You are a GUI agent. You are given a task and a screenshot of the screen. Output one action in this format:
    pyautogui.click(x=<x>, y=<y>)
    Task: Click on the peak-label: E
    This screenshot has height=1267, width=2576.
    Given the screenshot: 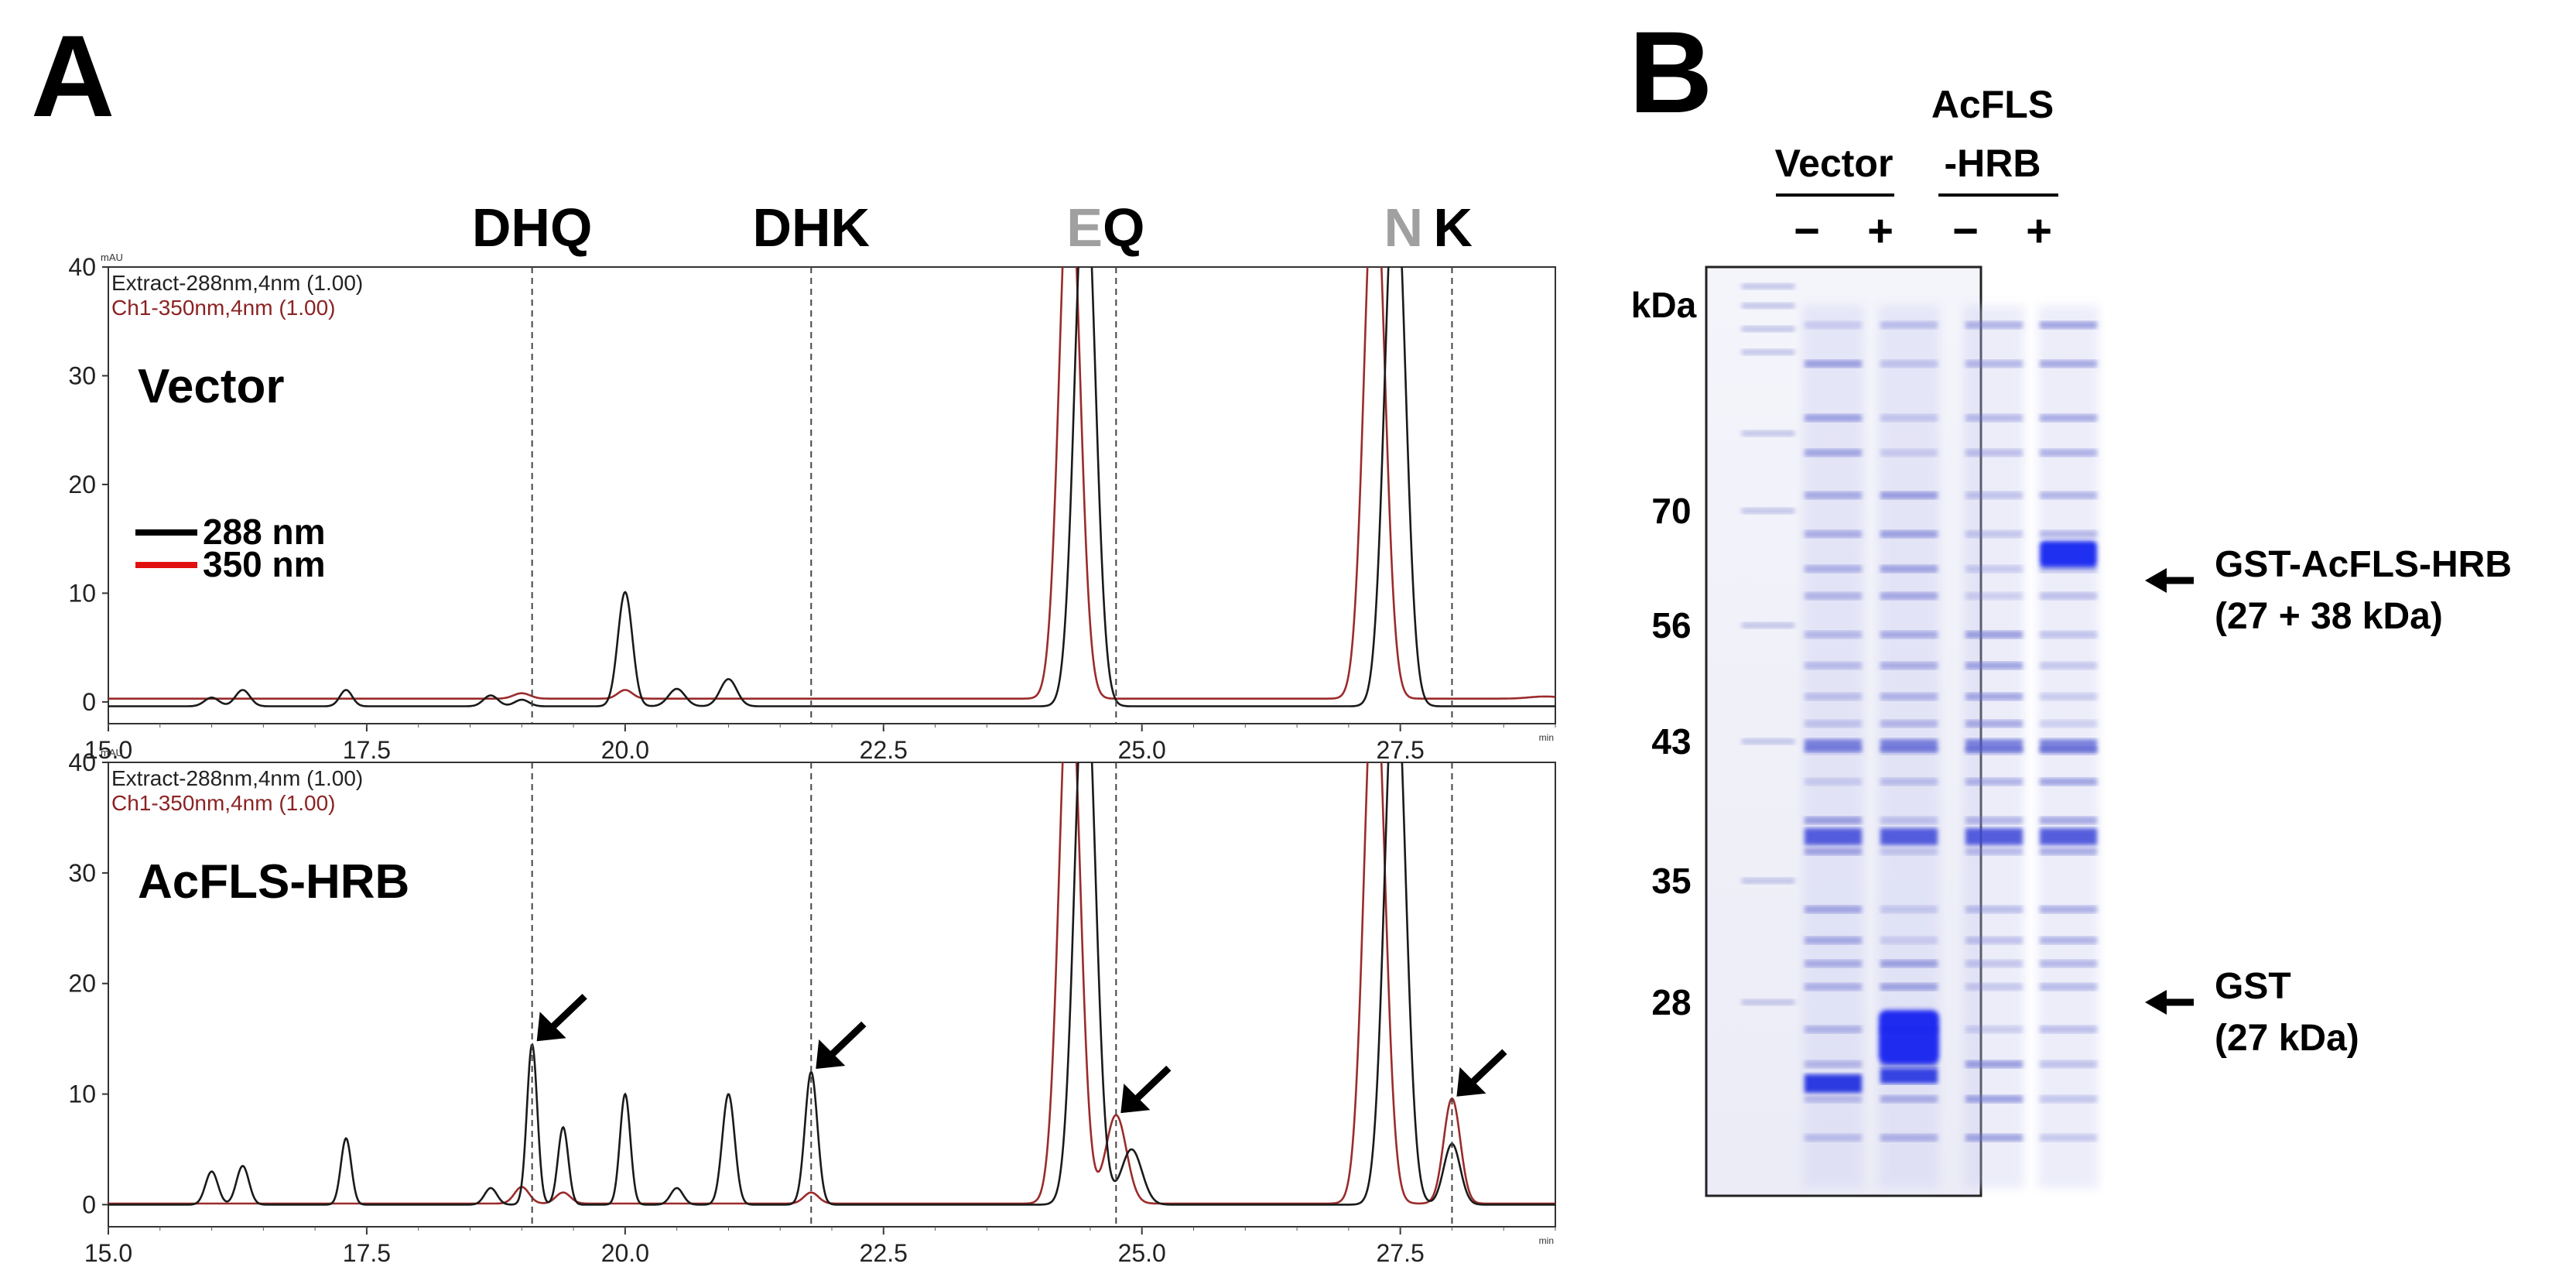 What is the action you would take?
    pyautogui.click(x=1085, y=228)
    